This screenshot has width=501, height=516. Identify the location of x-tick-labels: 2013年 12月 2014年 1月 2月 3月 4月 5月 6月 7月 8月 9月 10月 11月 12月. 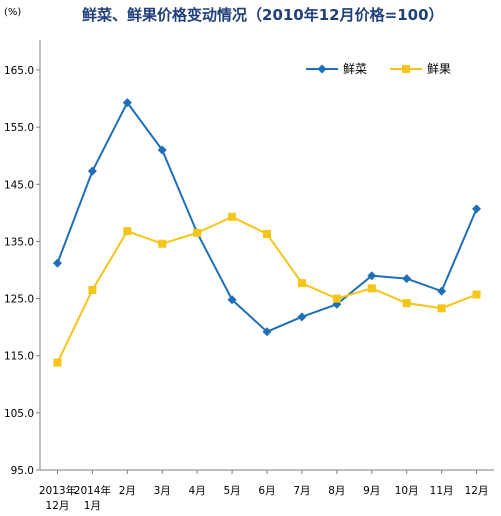
(264, 498).